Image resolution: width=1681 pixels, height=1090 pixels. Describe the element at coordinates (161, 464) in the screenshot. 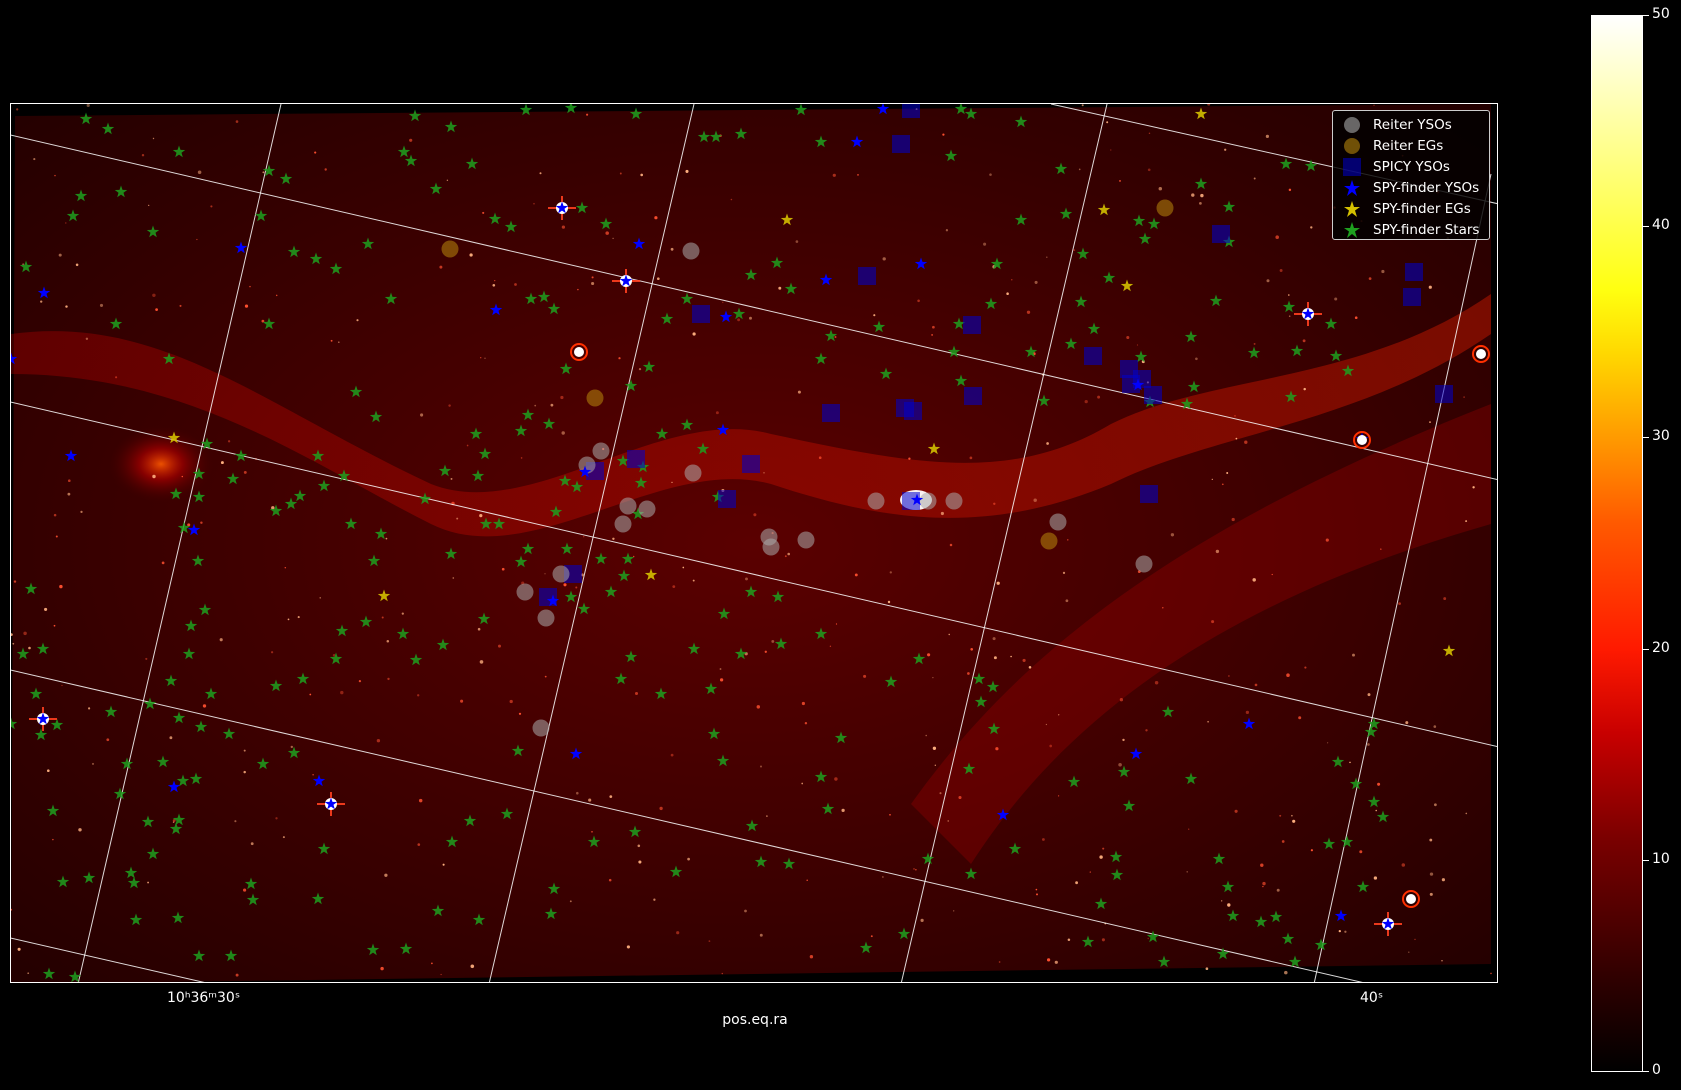

I see `bright-nebula-knot` at that location.